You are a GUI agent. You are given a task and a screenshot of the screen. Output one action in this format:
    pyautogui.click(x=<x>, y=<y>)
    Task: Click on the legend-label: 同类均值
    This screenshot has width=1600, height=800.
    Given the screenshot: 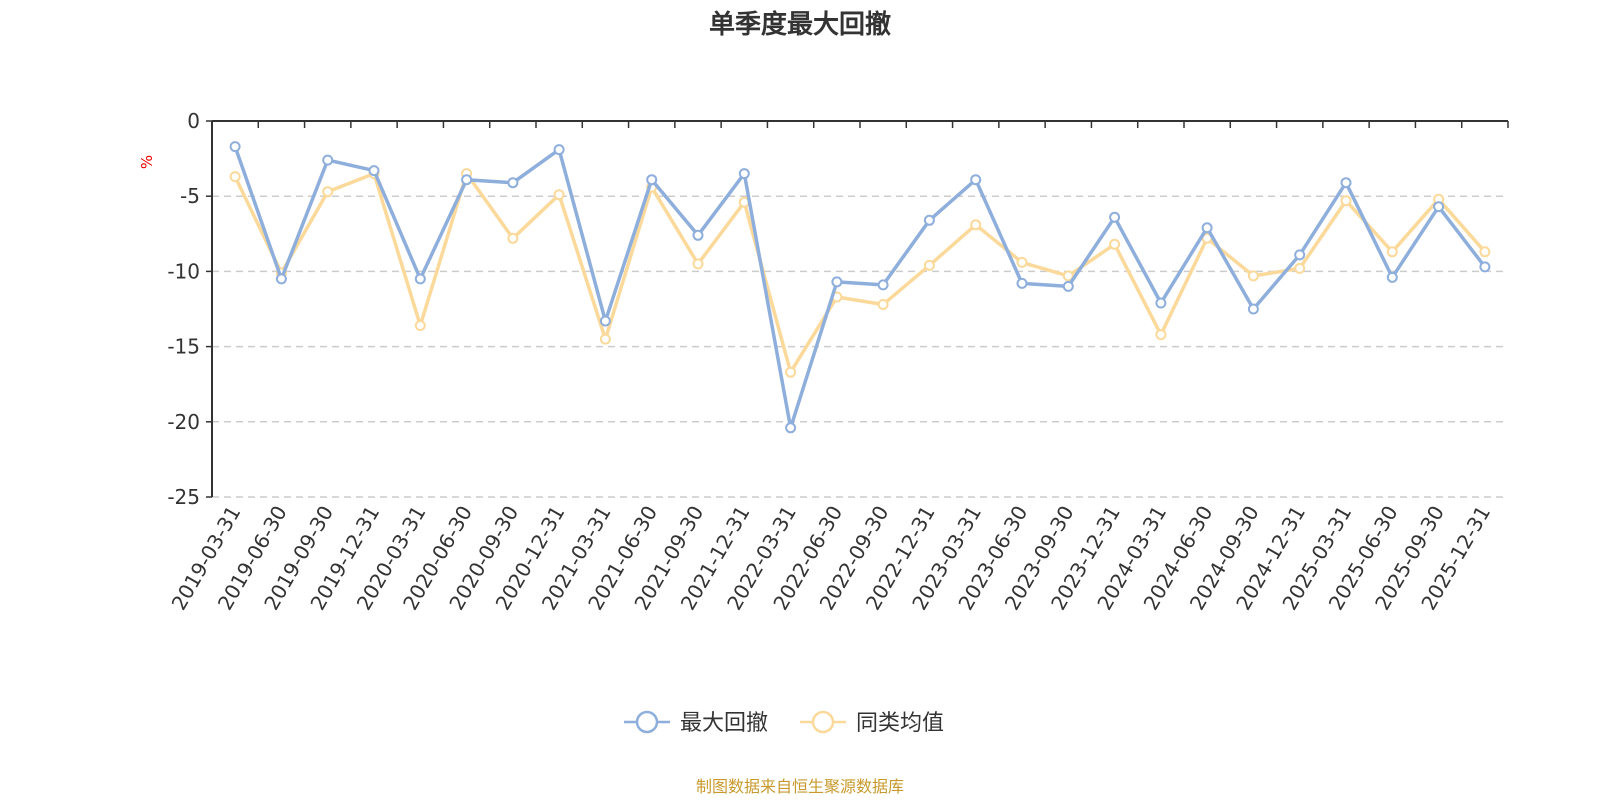 What is the action you would take?
    pyautogui.click(x=900, y=723)
    